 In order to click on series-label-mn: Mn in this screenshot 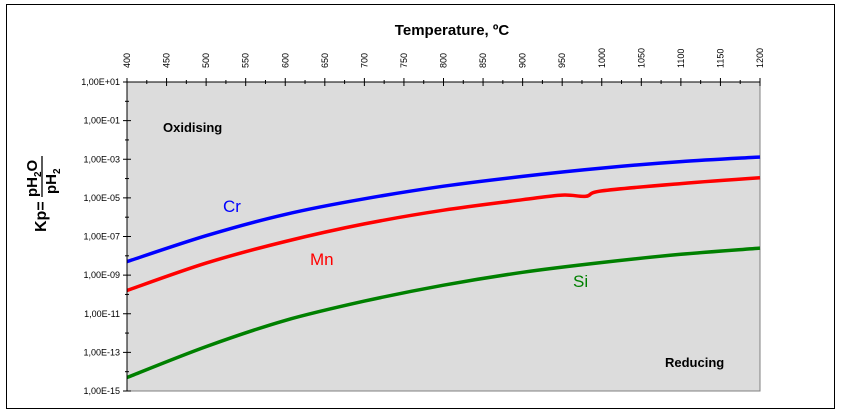, I will do `click(322, 259)`.